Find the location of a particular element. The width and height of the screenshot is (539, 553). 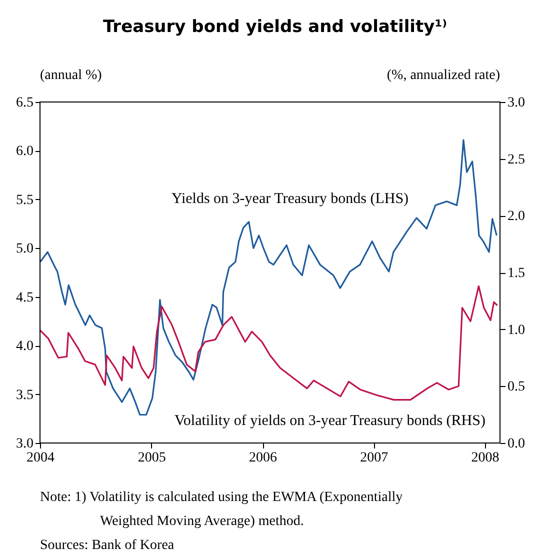

y-tick-label: 5.5 is located at coordinates (25, 200).